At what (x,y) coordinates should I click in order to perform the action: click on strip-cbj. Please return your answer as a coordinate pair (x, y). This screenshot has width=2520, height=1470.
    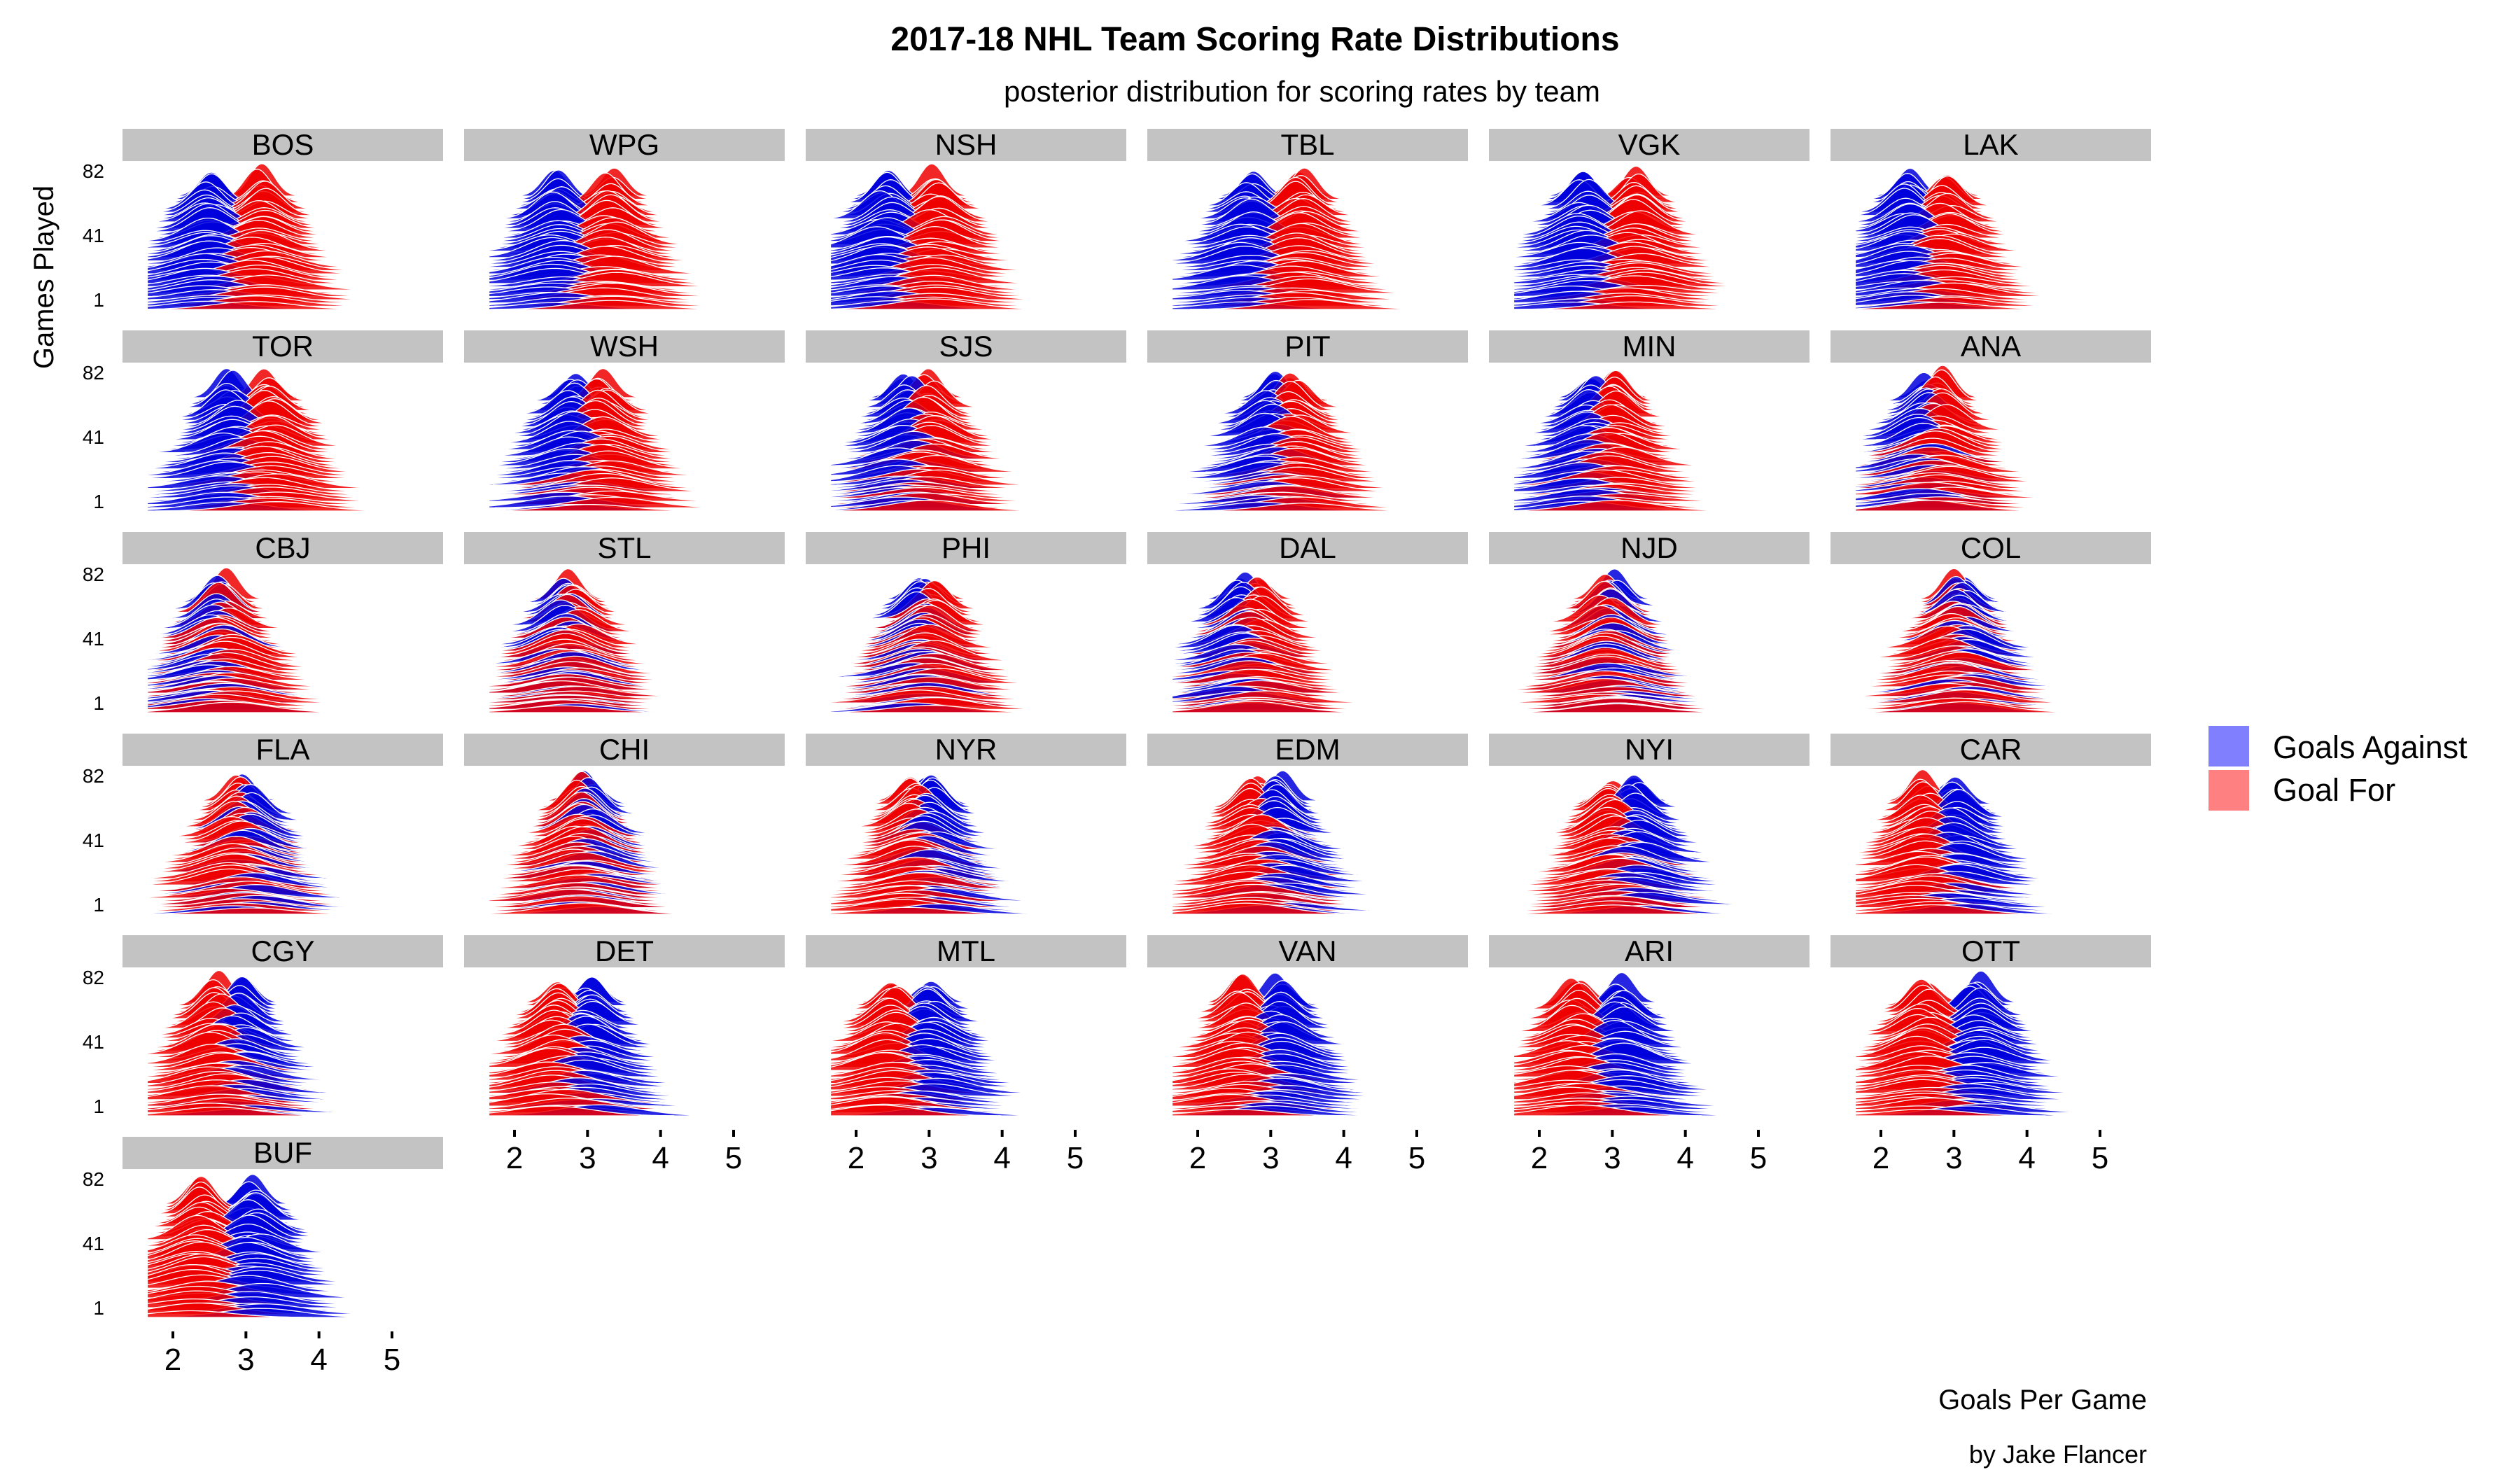
    Looking at the image, I should click on (282, 548).